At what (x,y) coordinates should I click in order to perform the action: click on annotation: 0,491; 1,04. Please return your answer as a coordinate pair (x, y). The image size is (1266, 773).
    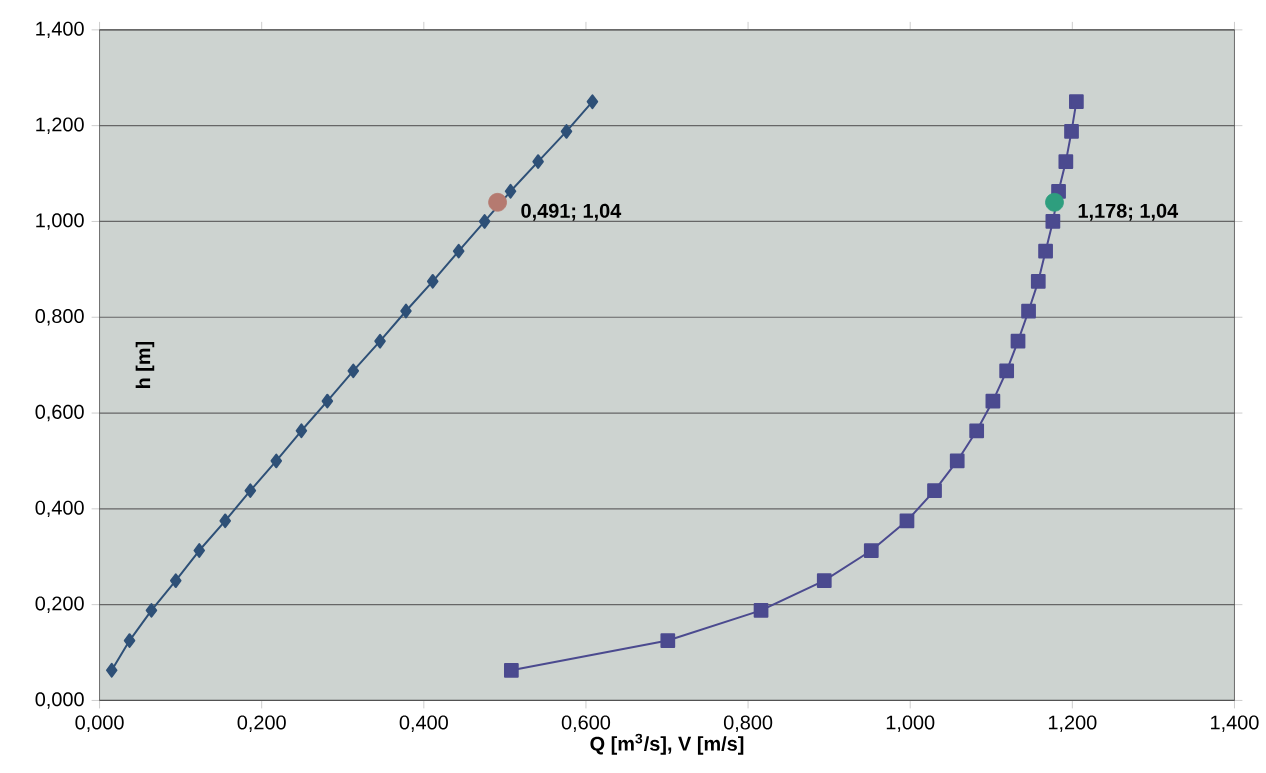
    Looking at the image, I should click on (571, 212).